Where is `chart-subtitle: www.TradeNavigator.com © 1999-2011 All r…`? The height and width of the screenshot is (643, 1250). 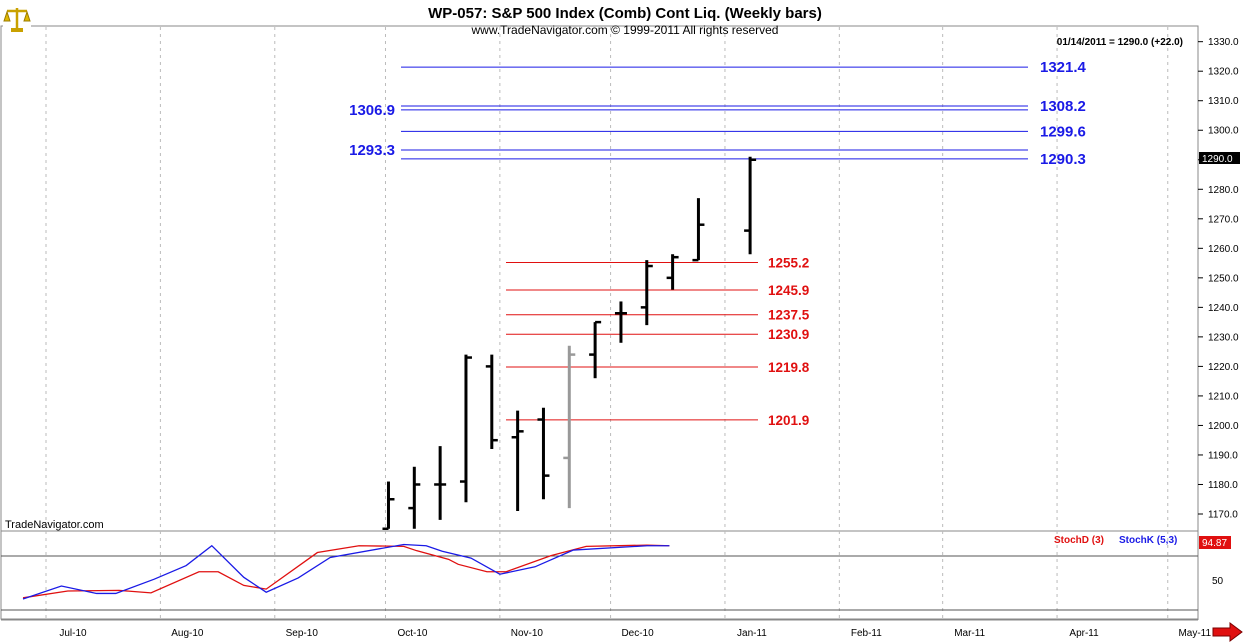
chart-subtitle: www.TradeNavigator.com © 1999-2011 All r… is located at coordinates (625, 30).